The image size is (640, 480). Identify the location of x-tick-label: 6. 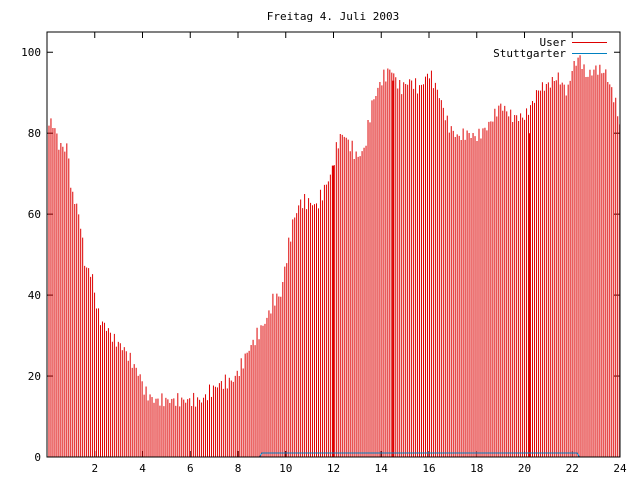
(190, 468).